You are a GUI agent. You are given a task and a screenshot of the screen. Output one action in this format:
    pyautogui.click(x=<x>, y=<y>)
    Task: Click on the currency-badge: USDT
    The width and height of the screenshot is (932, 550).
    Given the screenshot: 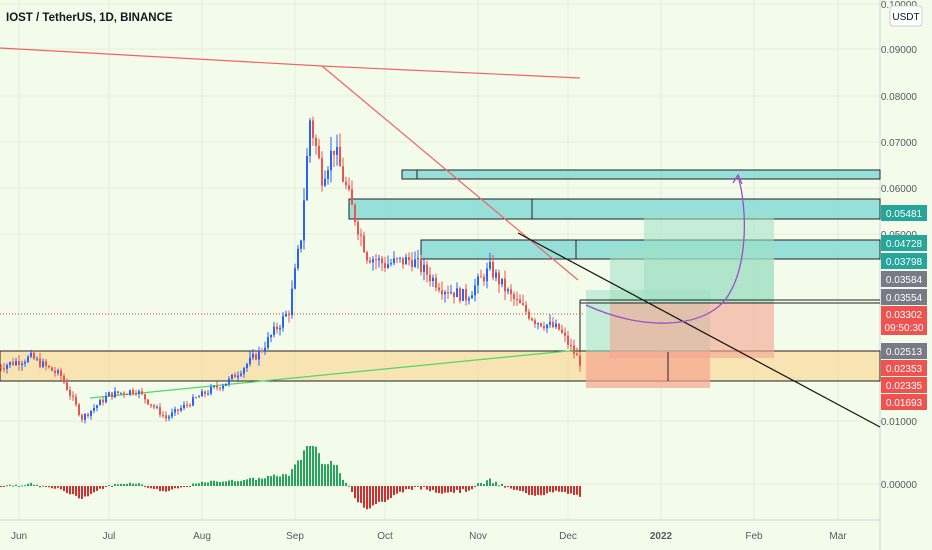 What is the action you would take?
    pyautogui.click(x=906, y=16)
    